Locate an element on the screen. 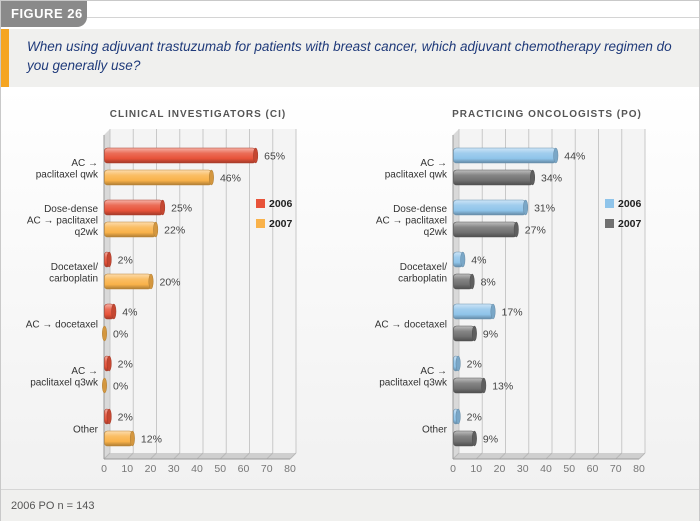  data-label: 65% is located at coordinates (274, 156).